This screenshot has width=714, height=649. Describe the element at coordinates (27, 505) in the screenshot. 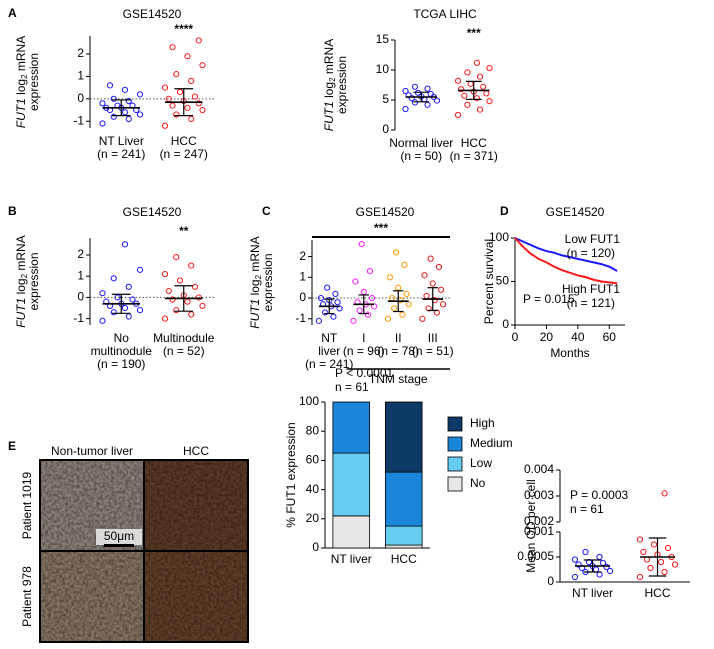

I see `row-label: Patient 1019` at that location.